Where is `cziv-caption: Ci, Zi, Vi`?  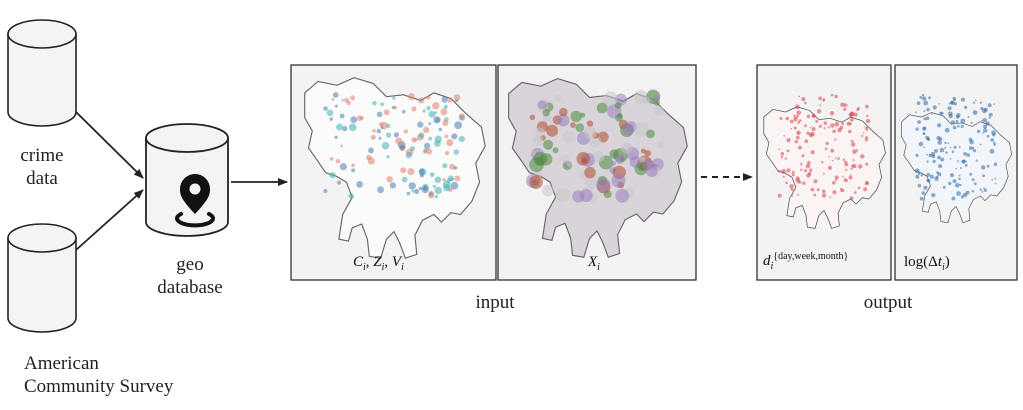 cziv-caption: Ci, Zi, Vi is located at coordinates (378, 263).